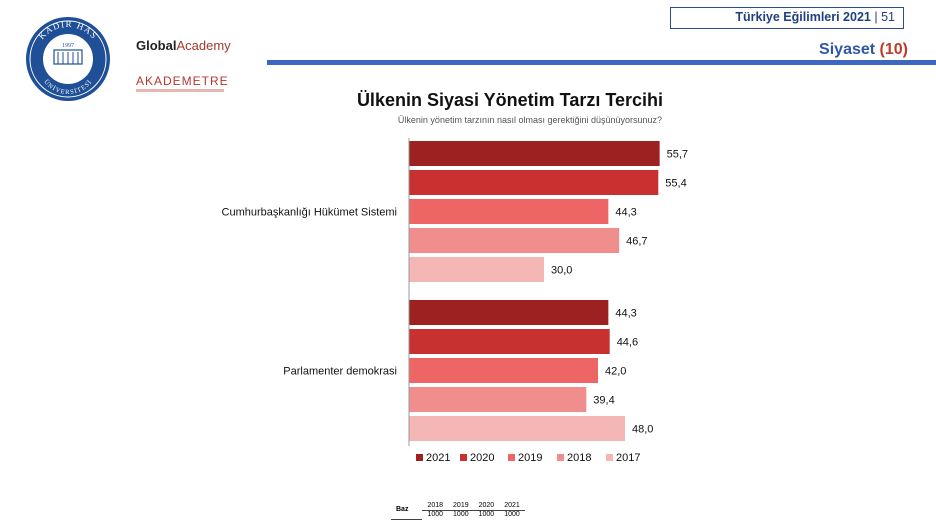  I want to click on legend-label: 2018, so click(579, 458).